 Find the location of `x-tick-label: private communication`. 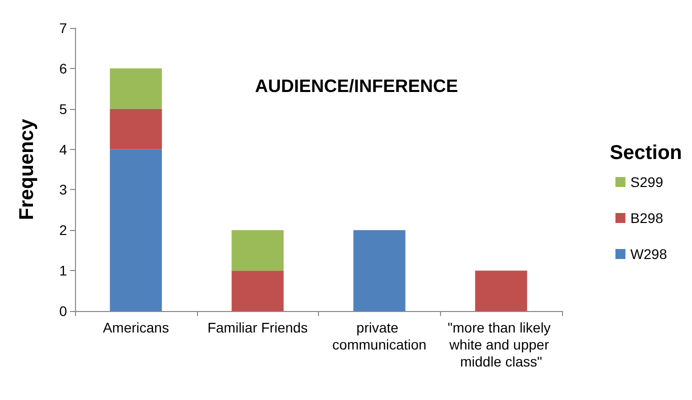

x-tick-label: private communication is located at coordinates (379, 336).